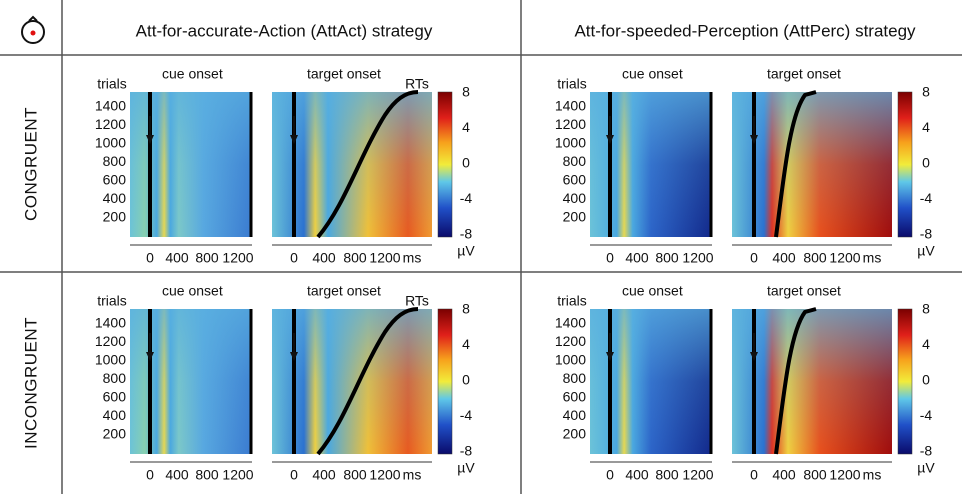 The image size is (962, 494). What do you see at coordinates (30, 383) in the screenshot?
I see `row-header: INCONGRUENT` at bounding box center [30, 383].